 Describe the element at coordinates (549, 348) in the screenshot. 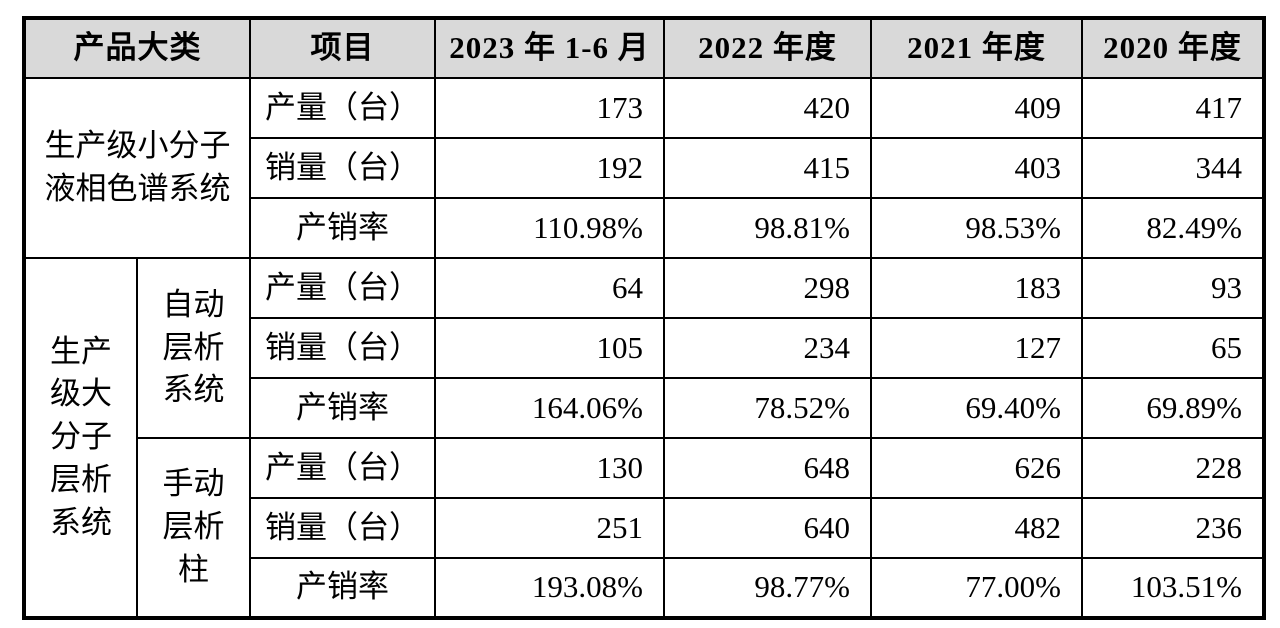

I see `cell-value: 105` at that location.